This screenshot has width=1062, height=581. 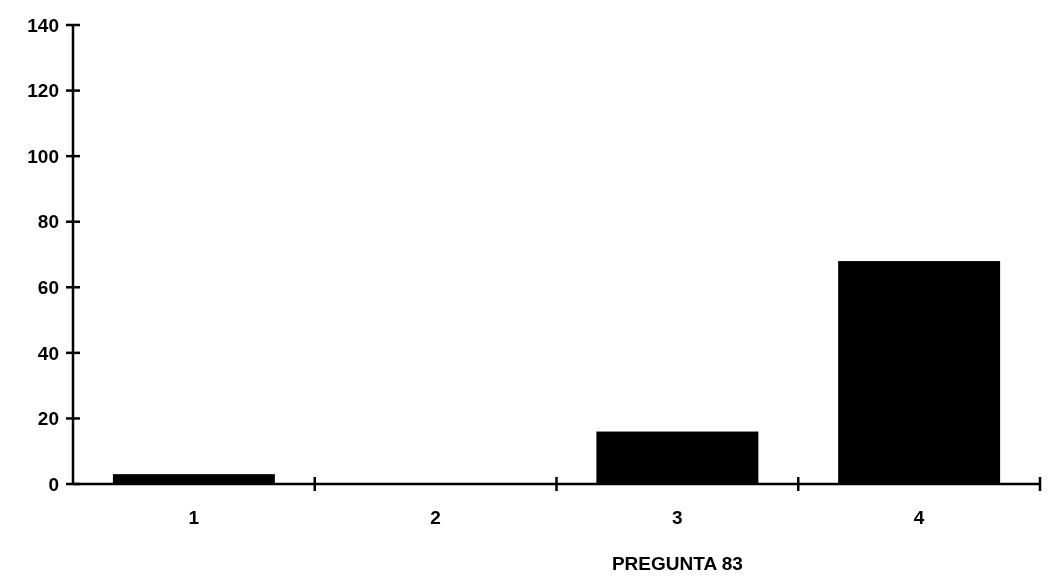 I want to click on y-tick-label: 0, so click(x=53, y=484).